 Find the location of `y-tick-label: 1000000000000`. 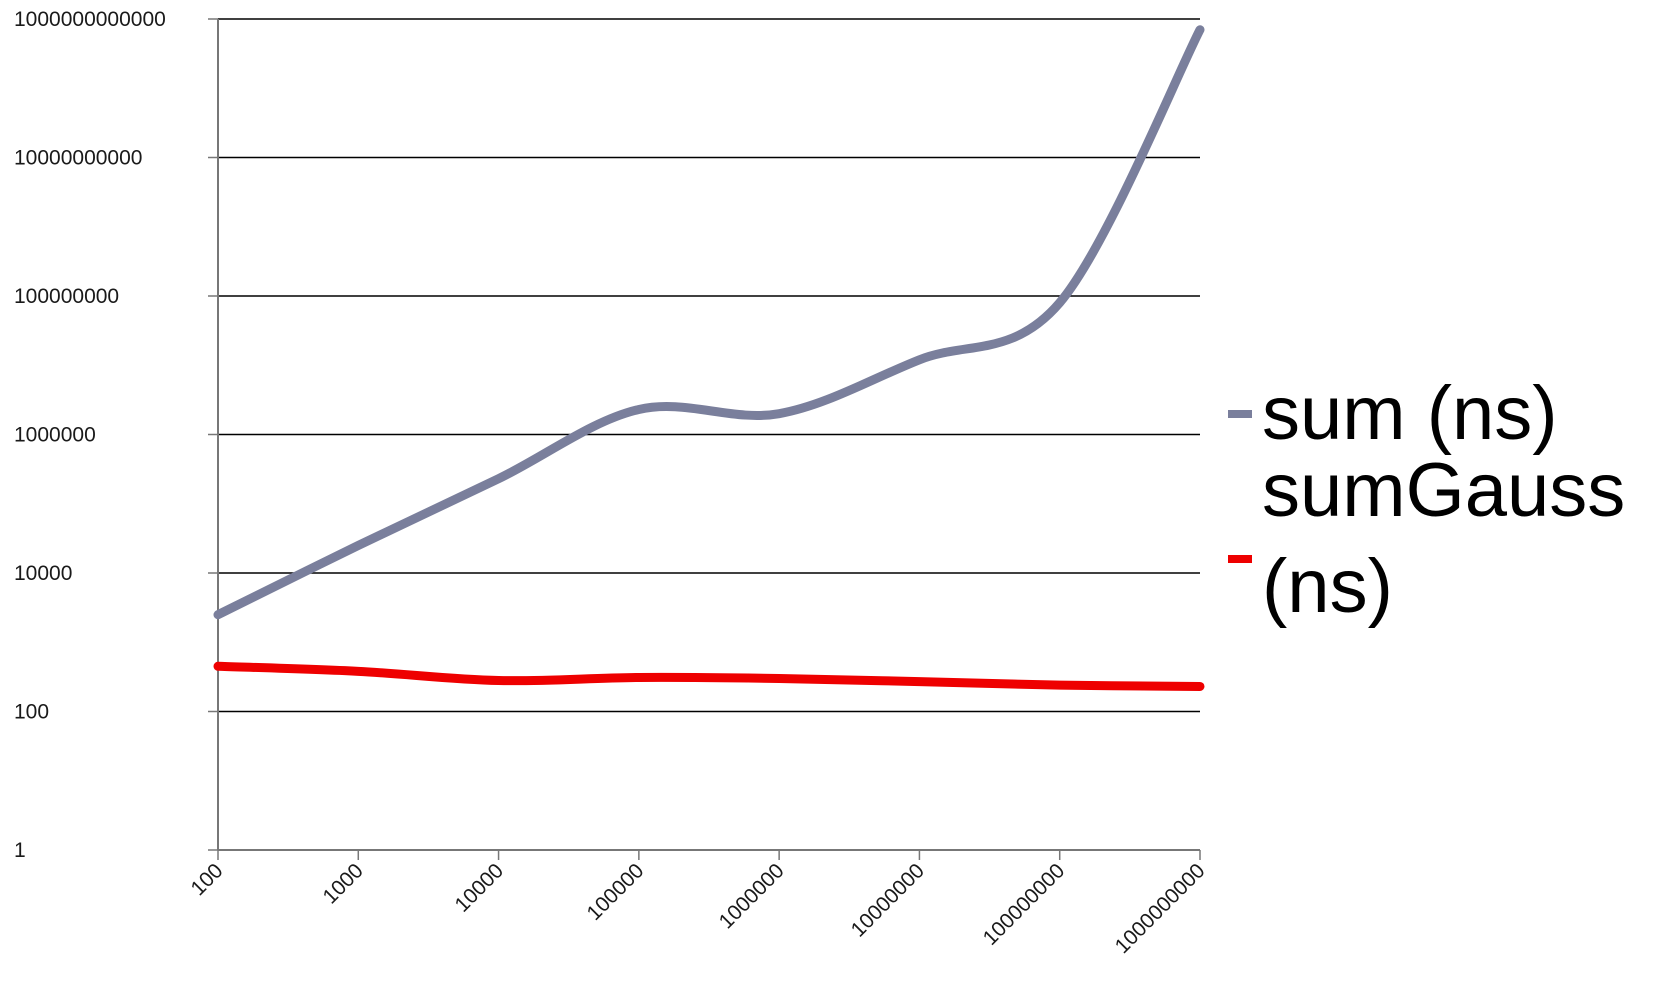

y-tick-label: 1000000000000 is located at coordinates (90, 19).